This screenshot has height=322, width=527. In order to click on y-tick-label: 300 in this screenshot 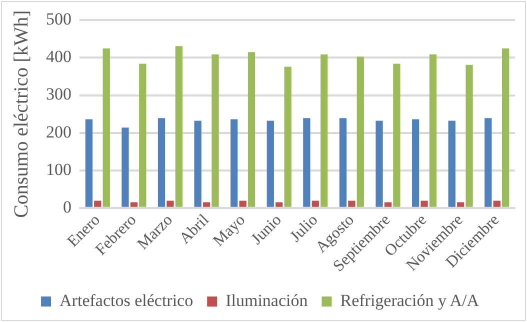, I will do `click(59, 94)`.